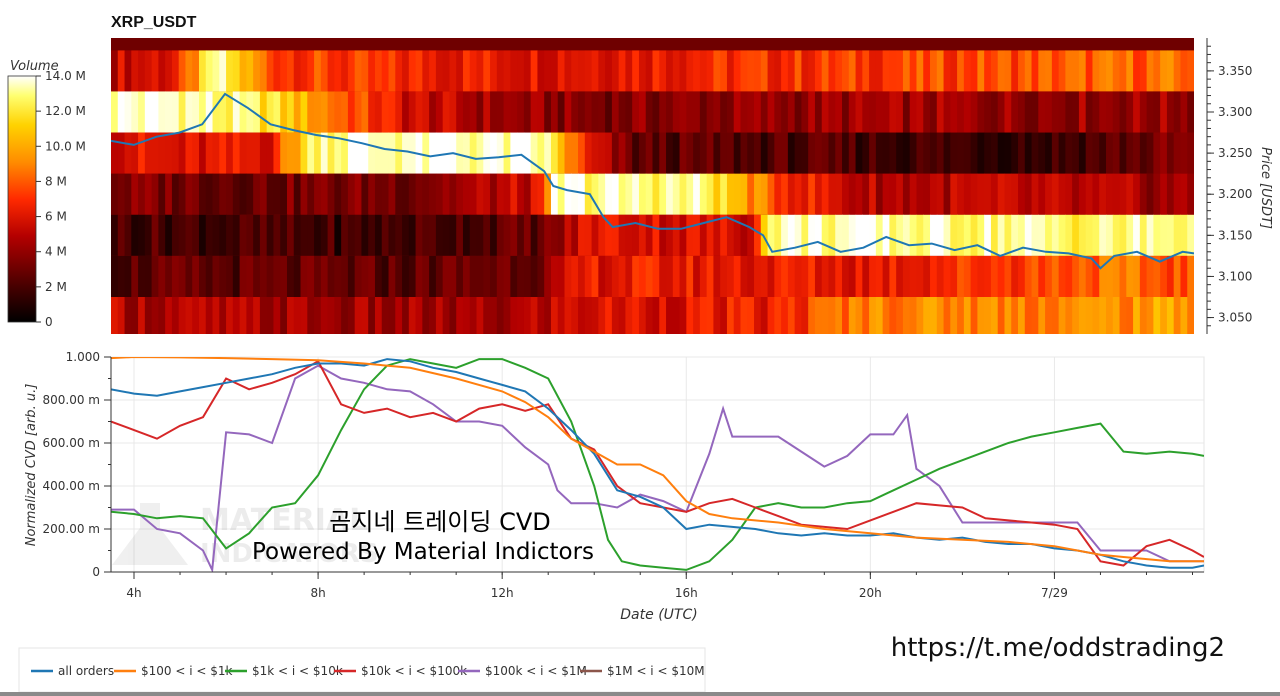  I want to click on cvd-x-axis-label: Date (UTC), so click(658, 615).